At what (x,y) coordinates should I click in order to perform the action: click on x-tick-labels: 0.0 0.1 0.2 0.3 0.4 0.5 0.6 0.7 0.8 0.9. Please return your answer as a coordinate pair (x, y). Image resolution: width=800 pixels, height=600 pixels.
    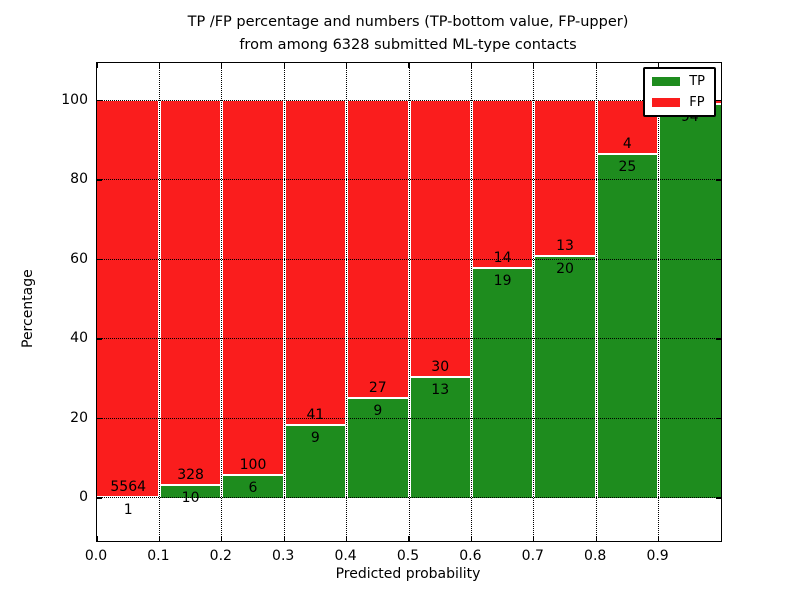
    Looking at the image, I should click on (402, 556).